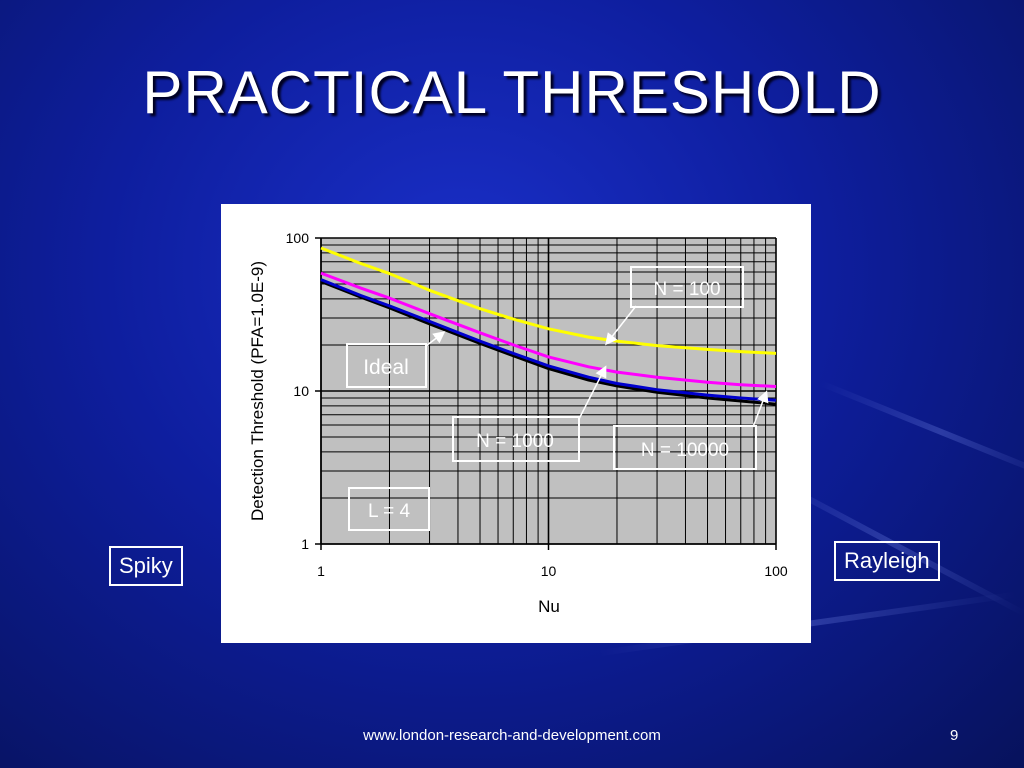 This screenshot has height=768, width=1024. I want to click on y-axis-label: Detection Threshold (PFA=1.0E-9), so click(257, 391).